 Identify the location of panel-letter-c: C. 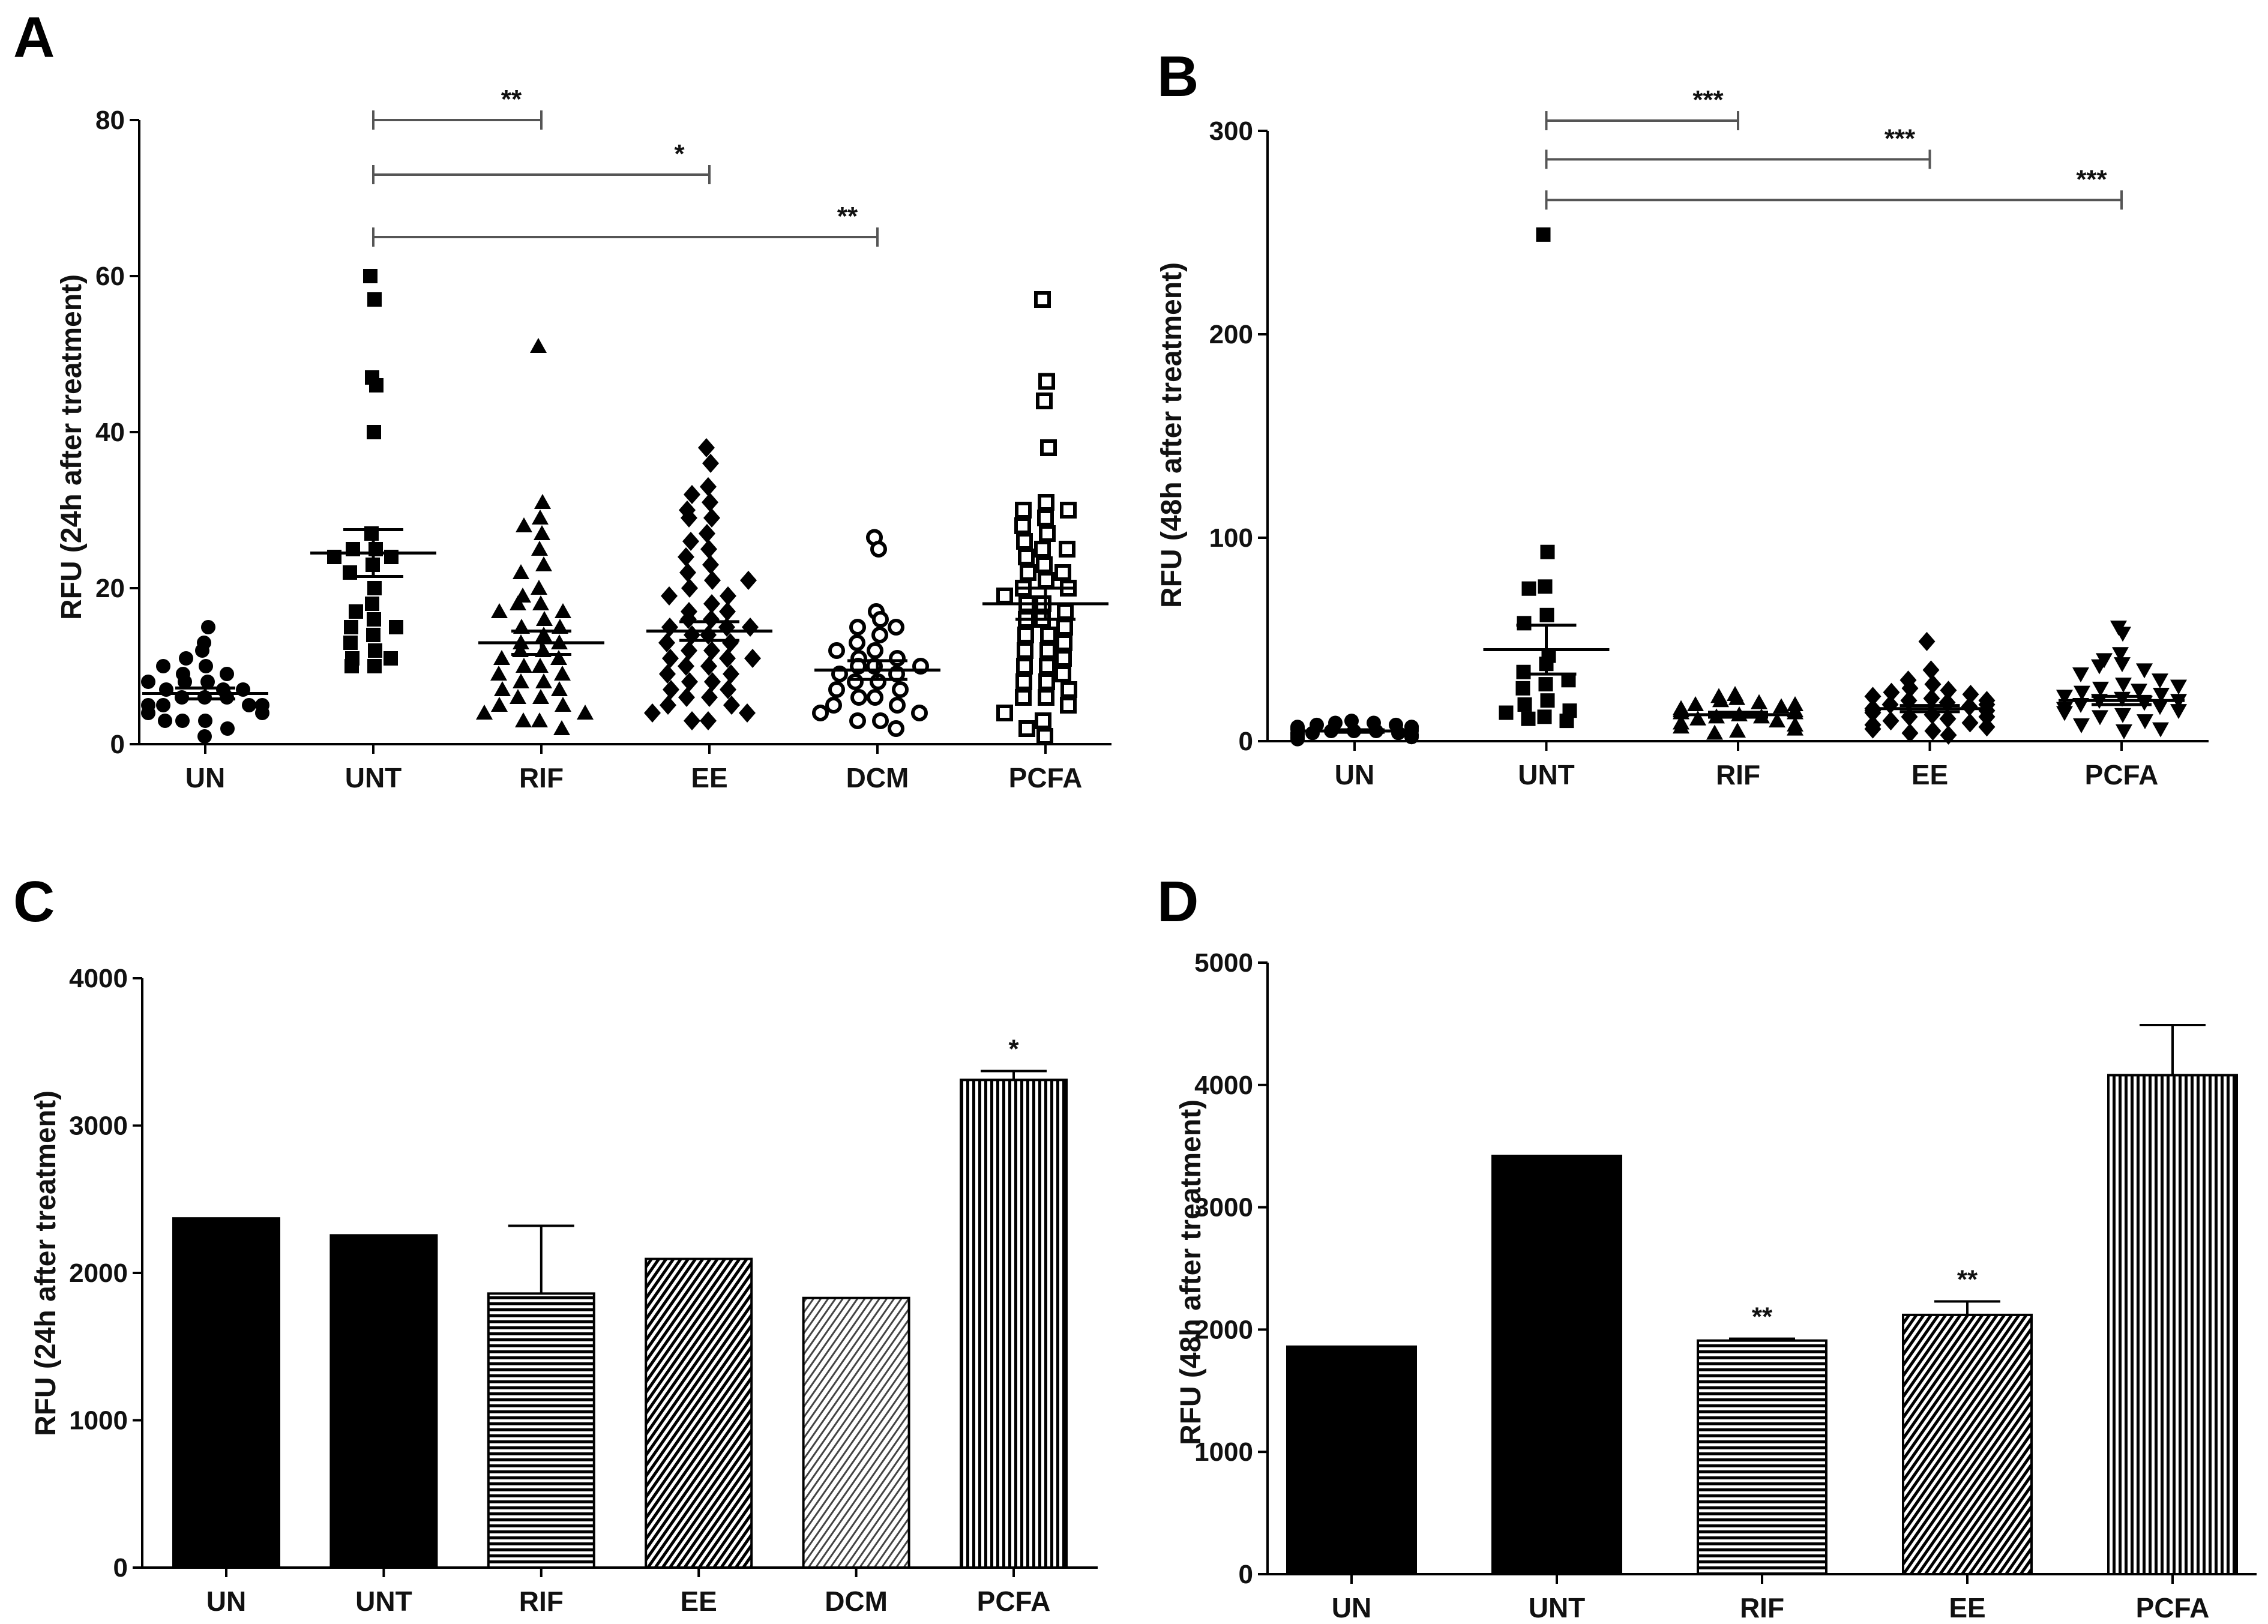
(34, 902).